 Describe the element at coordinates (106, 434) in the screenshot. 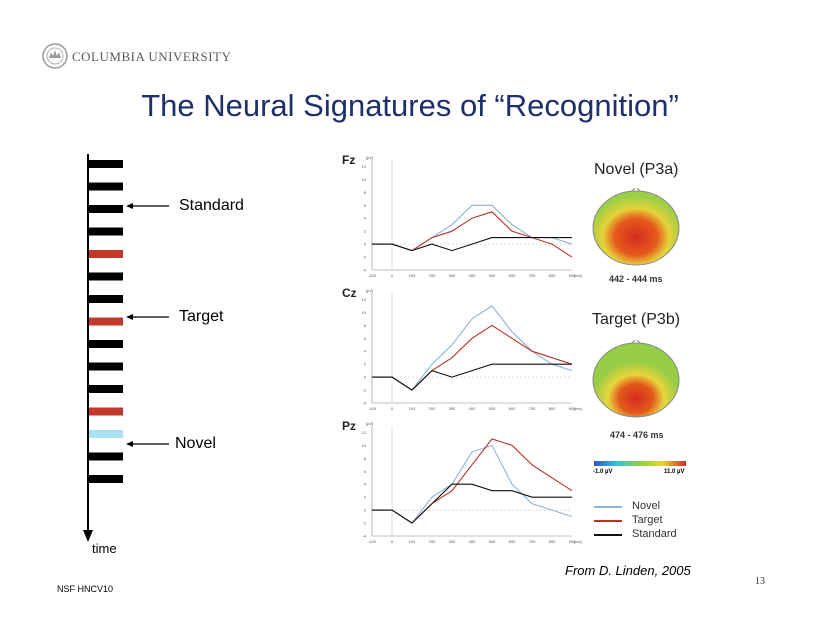

I see `stimulus-bar-novel` at that location.